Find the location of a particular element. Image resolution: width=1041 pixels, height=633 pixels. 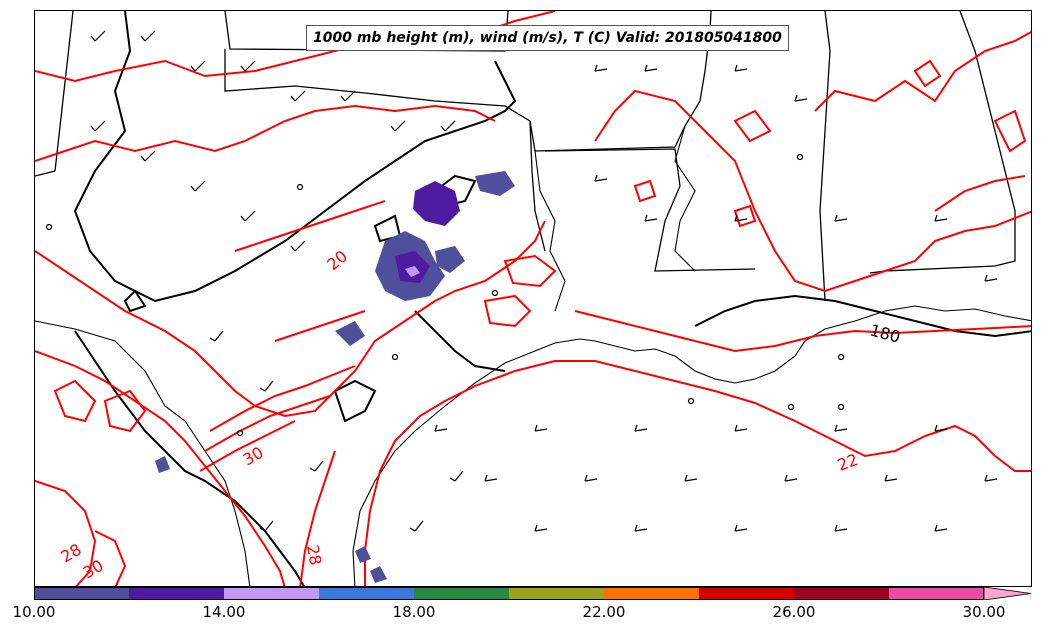

temp-label-20: 20 is located at coordinates (337, 260).